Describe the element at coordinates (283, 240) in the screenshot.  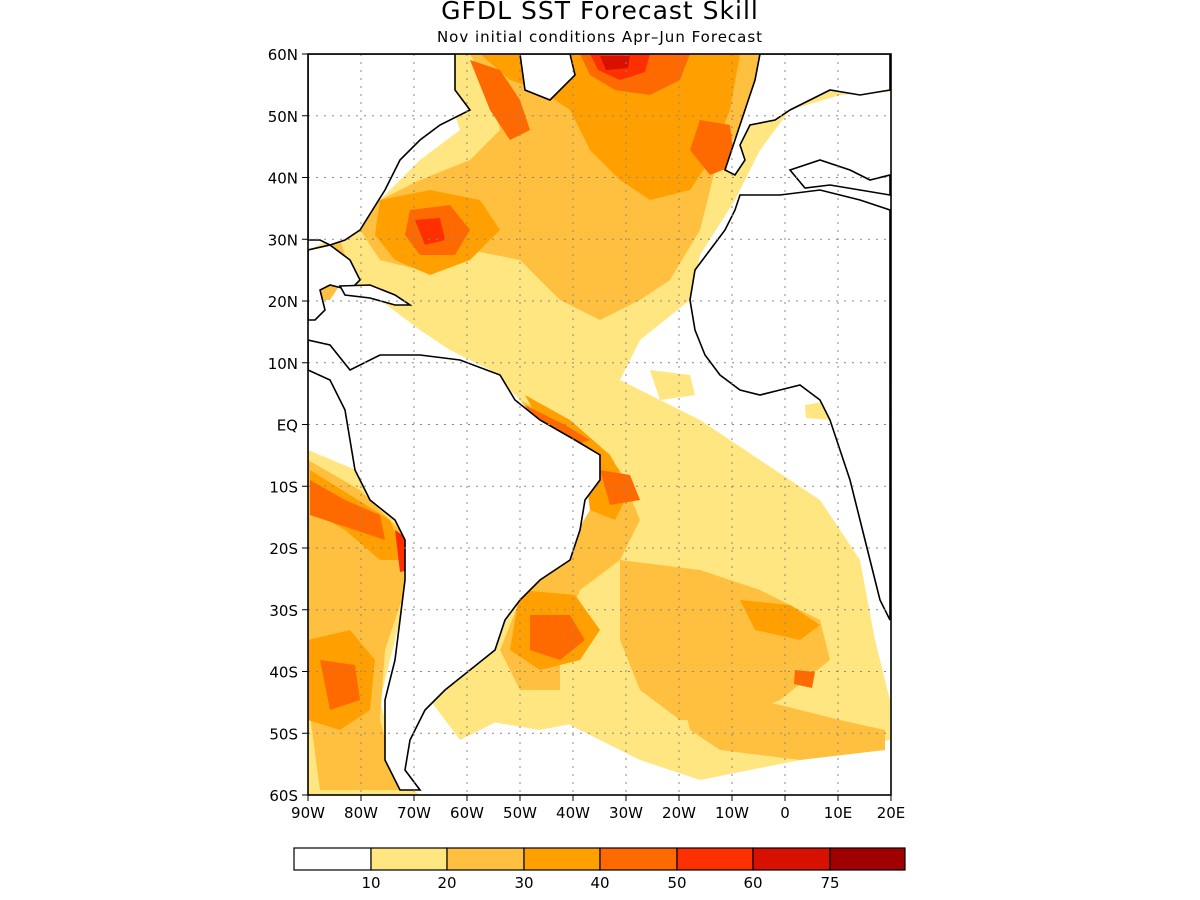
I see `lat-label: 30N` at that location.